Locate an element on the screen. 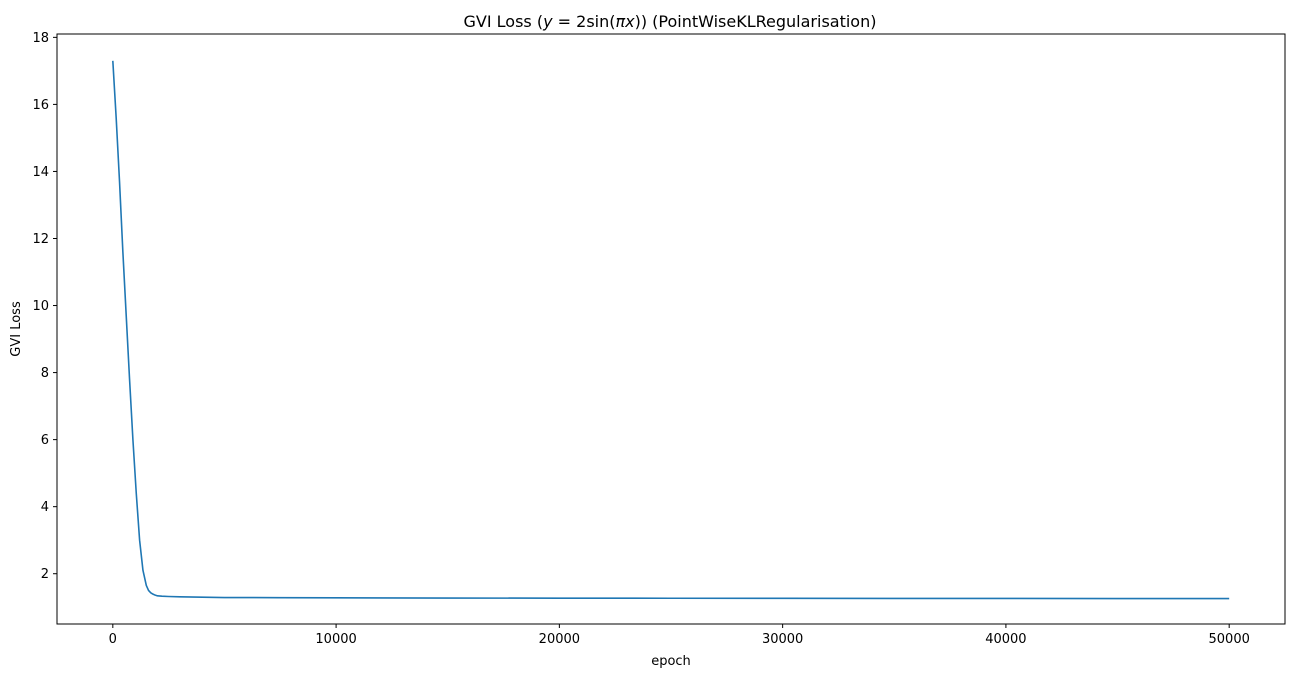 The width and height of the screenshot is (1294, 678). title-suffix: )) (PointWiseKLRegularisation) is located at coordinates (756, 21).